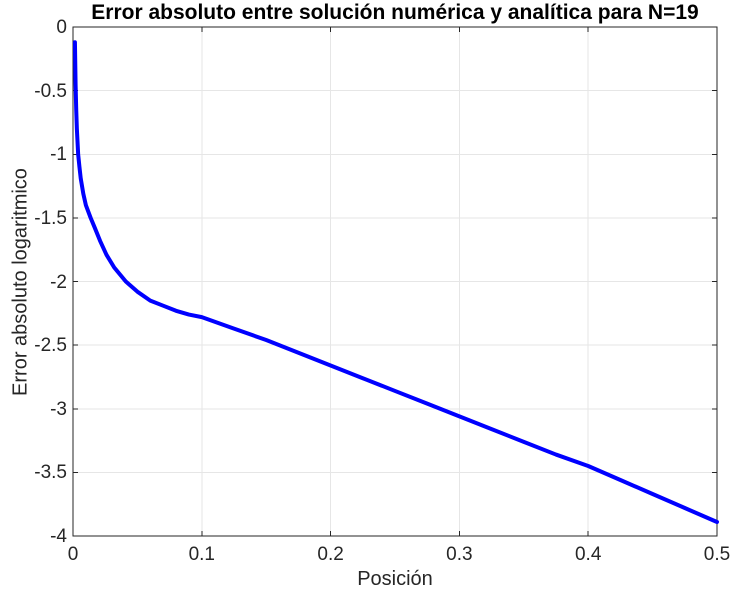 Image resolution: width=736 pixels, height=599 pixels. I want to click on x-tick-label: 0.5, so click(717, 554).